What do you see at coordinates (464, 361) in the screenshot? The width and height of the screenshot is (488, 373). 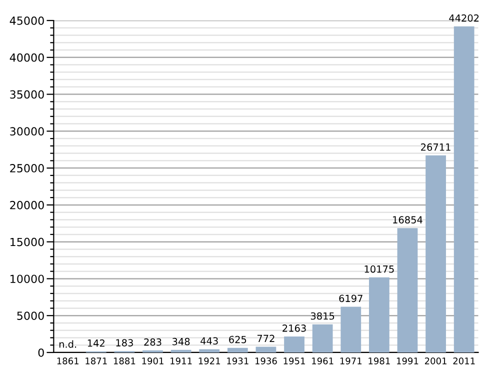 I see `x-tick-label: 2011` at bounding box center [464, 361].